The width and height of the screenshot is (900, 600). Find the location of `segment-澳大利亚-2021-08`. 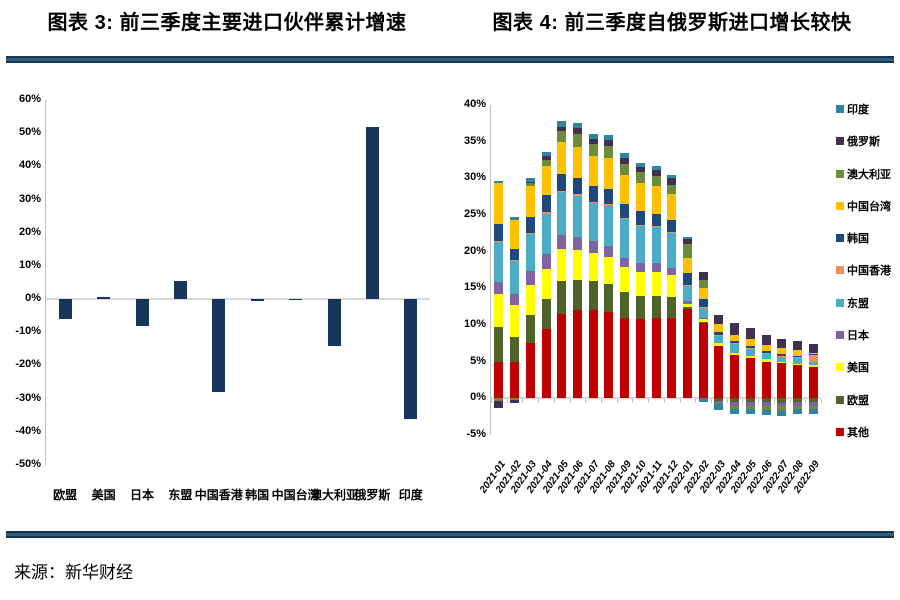

segment-澳大利亚-2021-08 is located at coordinates (609, 152).